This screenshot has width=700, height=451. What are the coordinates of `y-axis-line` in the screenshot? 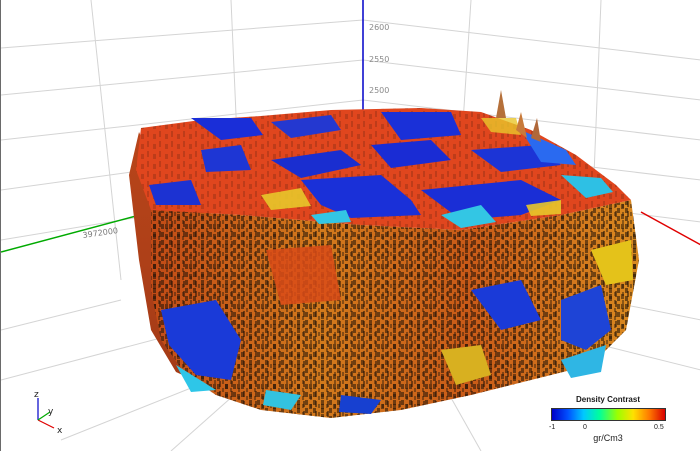 It's located at (76, 232).